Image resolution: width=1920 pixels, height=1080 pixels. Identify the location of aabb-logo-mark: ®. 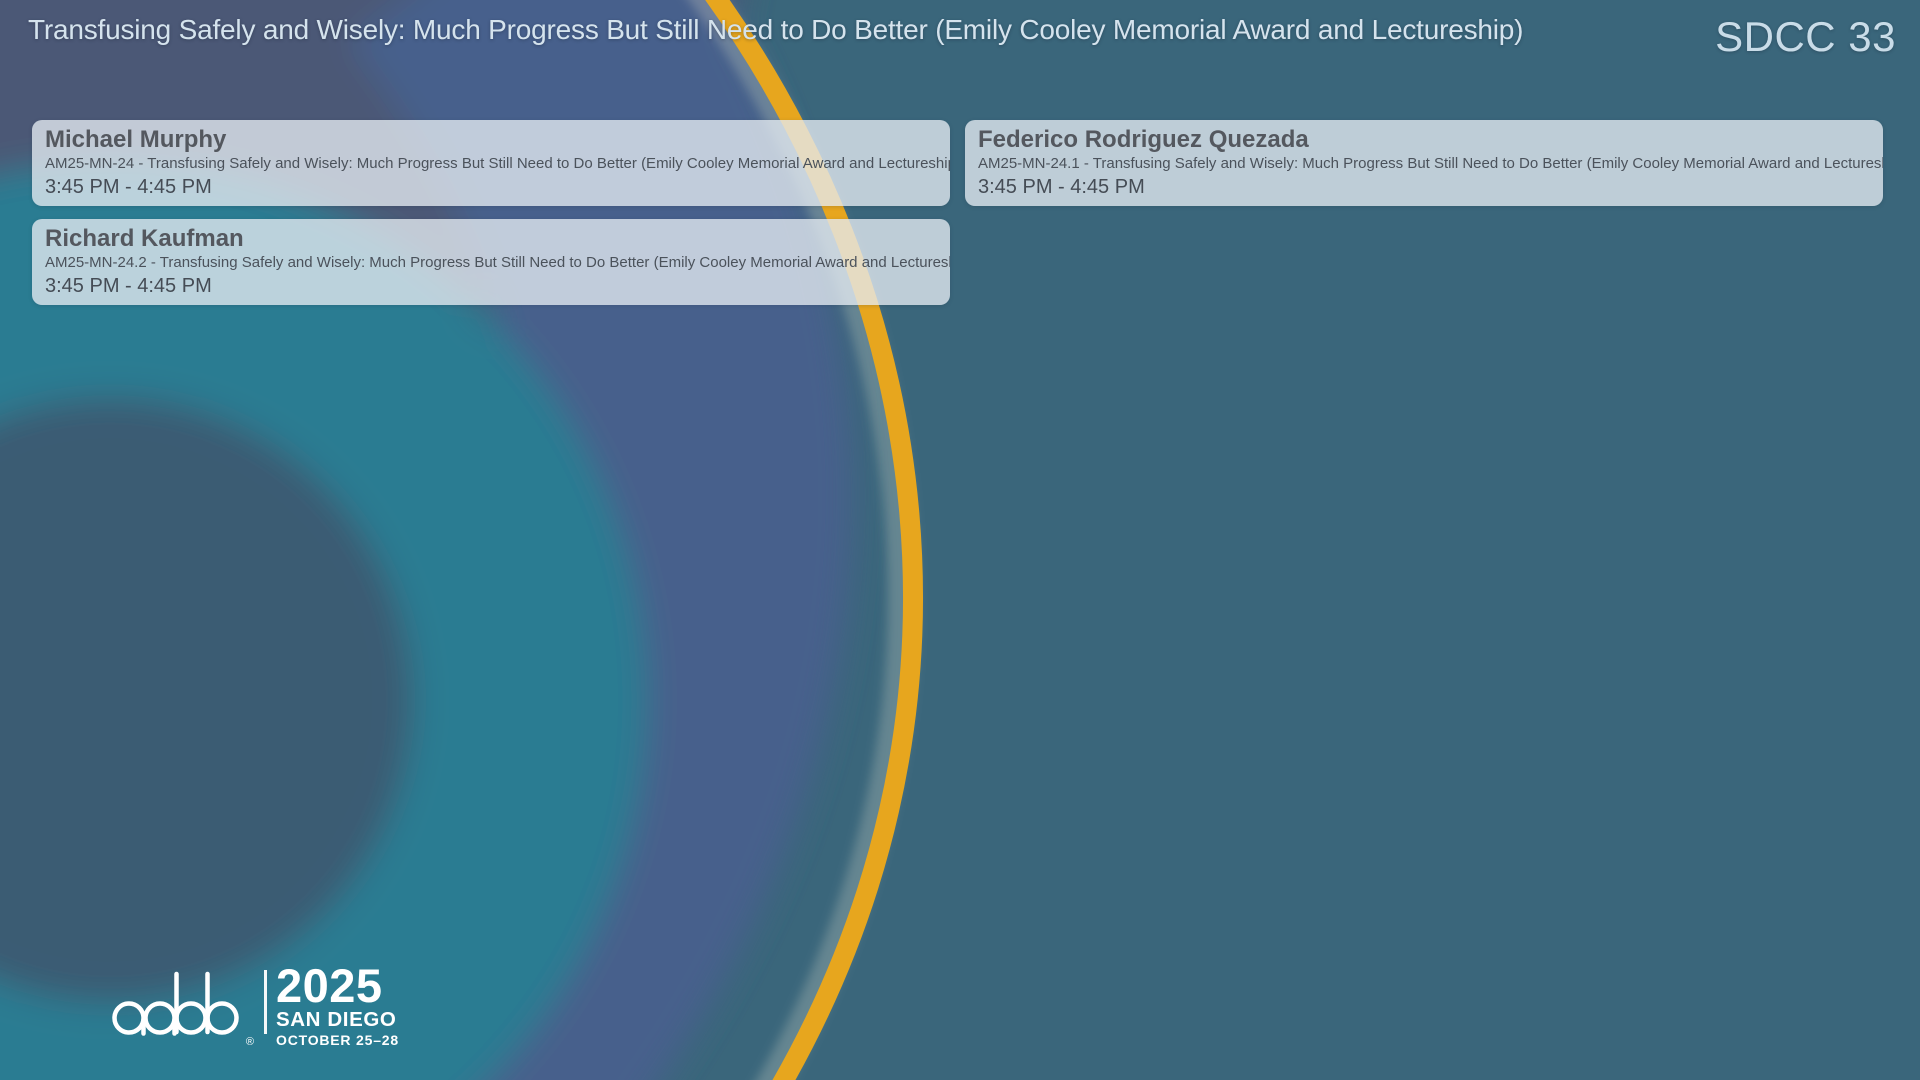
(187, 1006).